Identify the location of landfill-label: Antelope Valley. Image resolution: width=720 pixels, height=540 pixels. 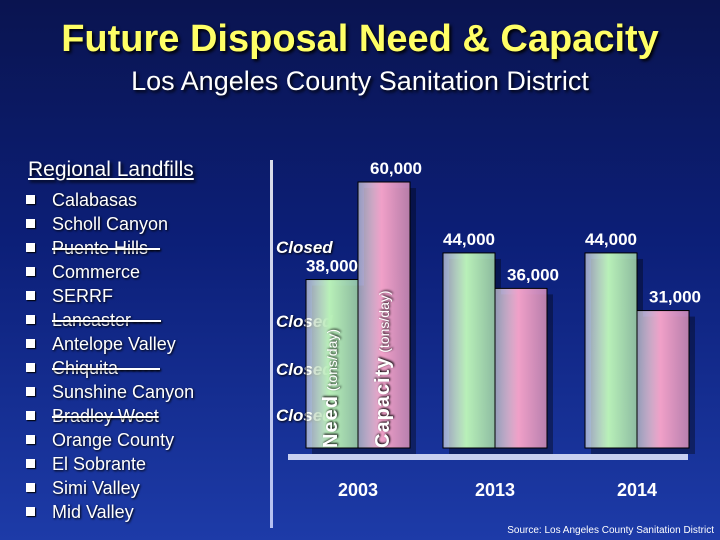
(114, 344).